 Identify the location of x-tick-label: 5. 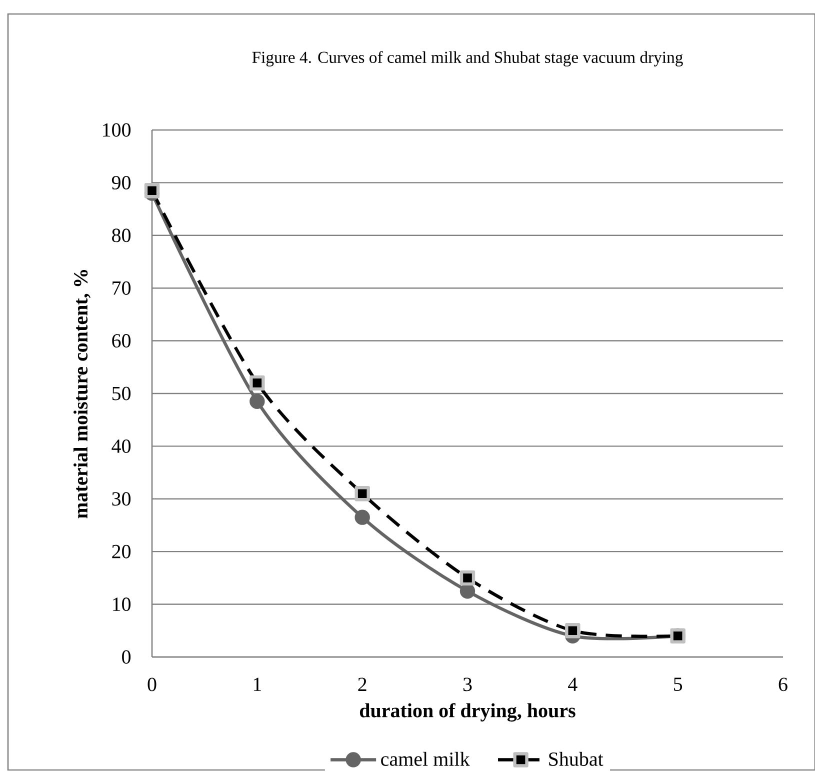
(678, 684).